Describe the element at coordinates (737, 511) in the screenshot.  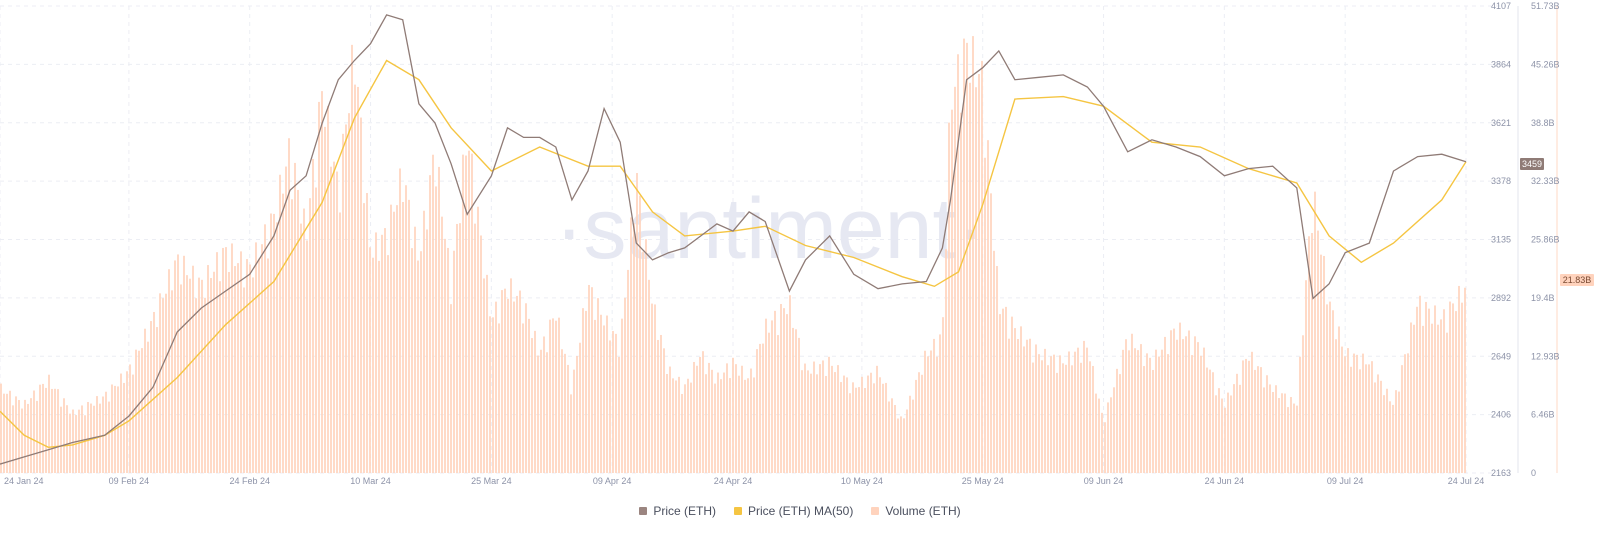
I see `legend-swatch-ma50` at that location.